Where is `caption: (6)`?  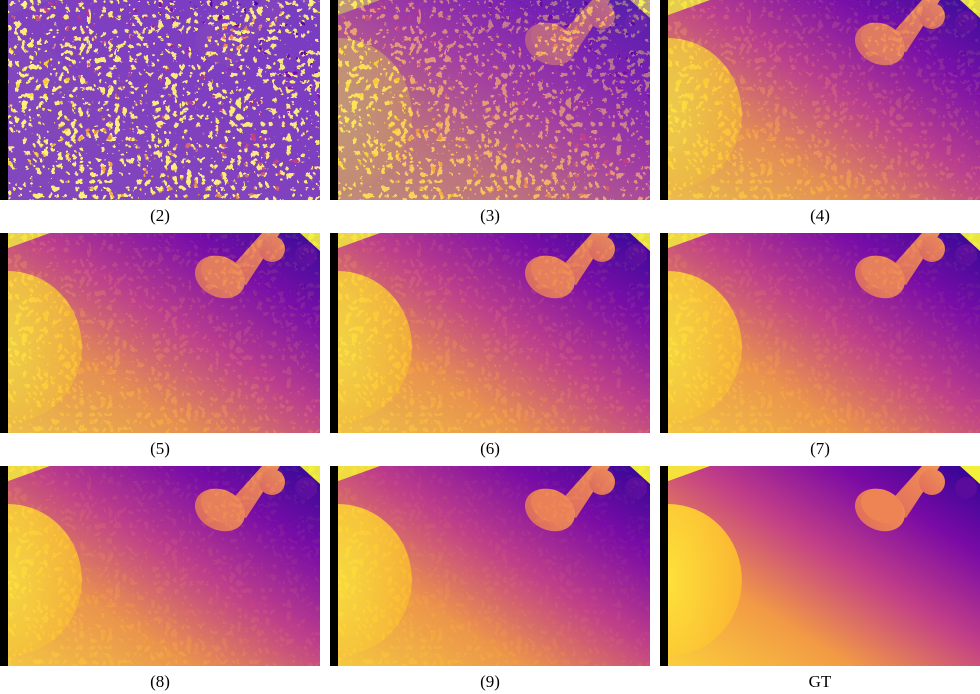 caption: (6) is located at coordinates (490, 448).